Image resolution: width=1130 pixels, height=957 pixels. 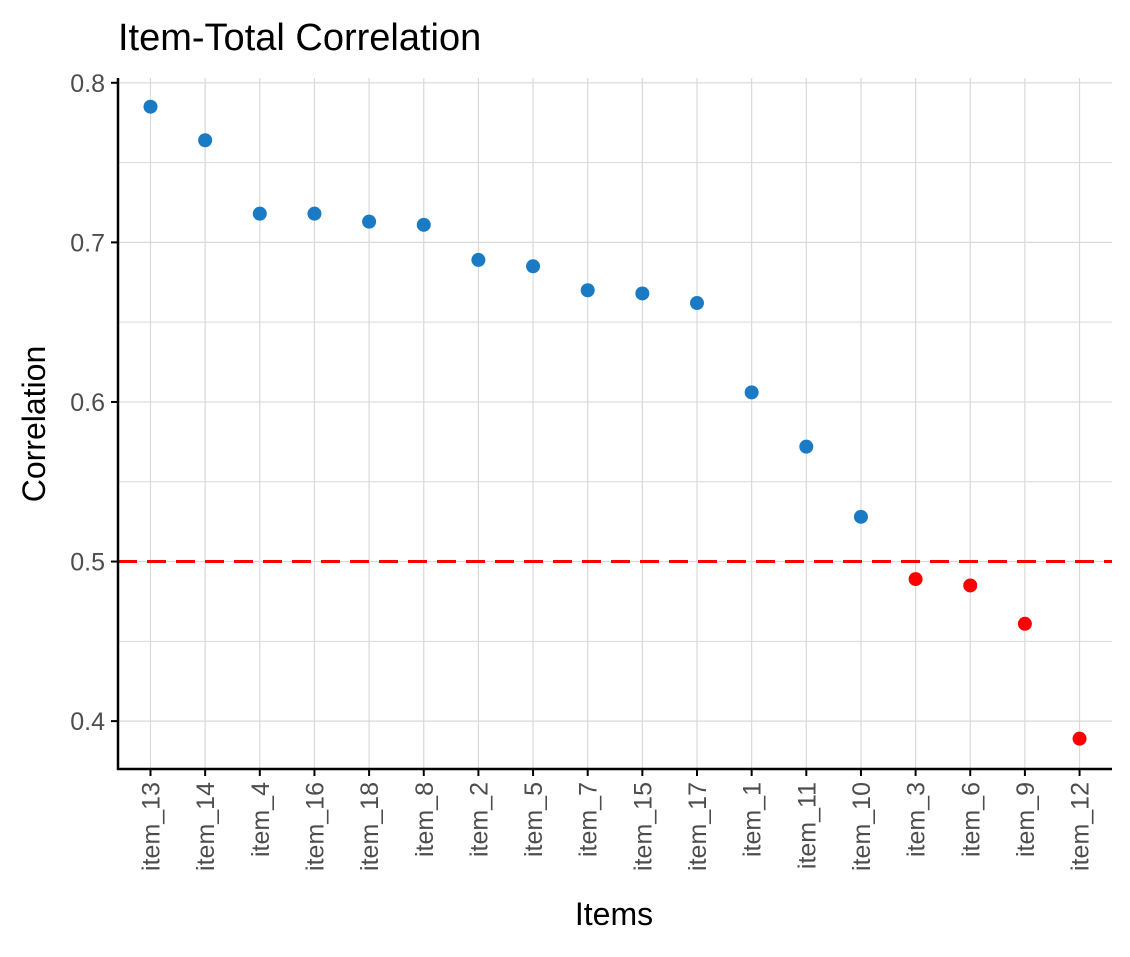 I want to click on x-tick-label: item_3, so click(x=917, y=819).